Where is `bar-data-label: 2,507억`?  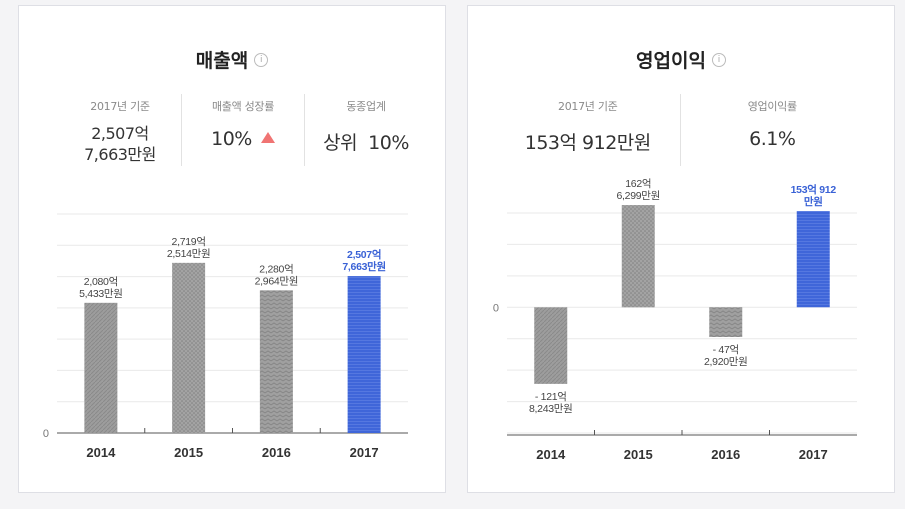 bar-data-label: 2,507억 is located at coordinates (364, 255).